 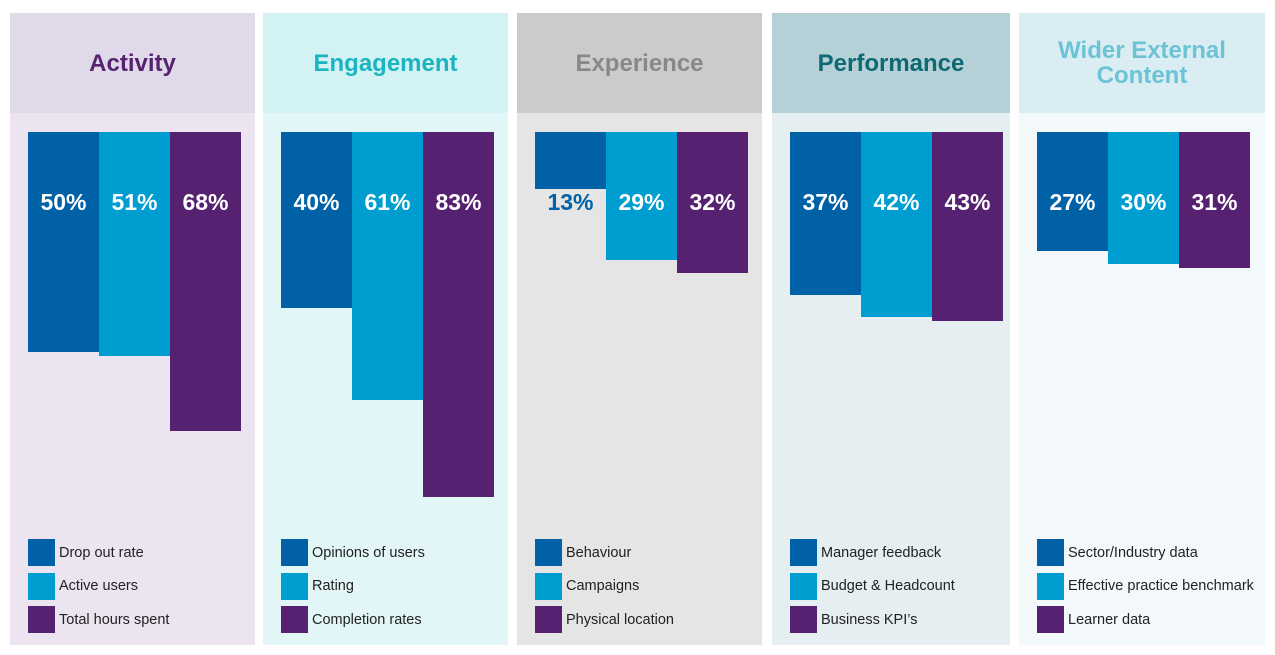 What do you see at coordinates (101, 552) in the screenshot?
I see `legend-label: Drop out rate` at bounding box center [101, 552].